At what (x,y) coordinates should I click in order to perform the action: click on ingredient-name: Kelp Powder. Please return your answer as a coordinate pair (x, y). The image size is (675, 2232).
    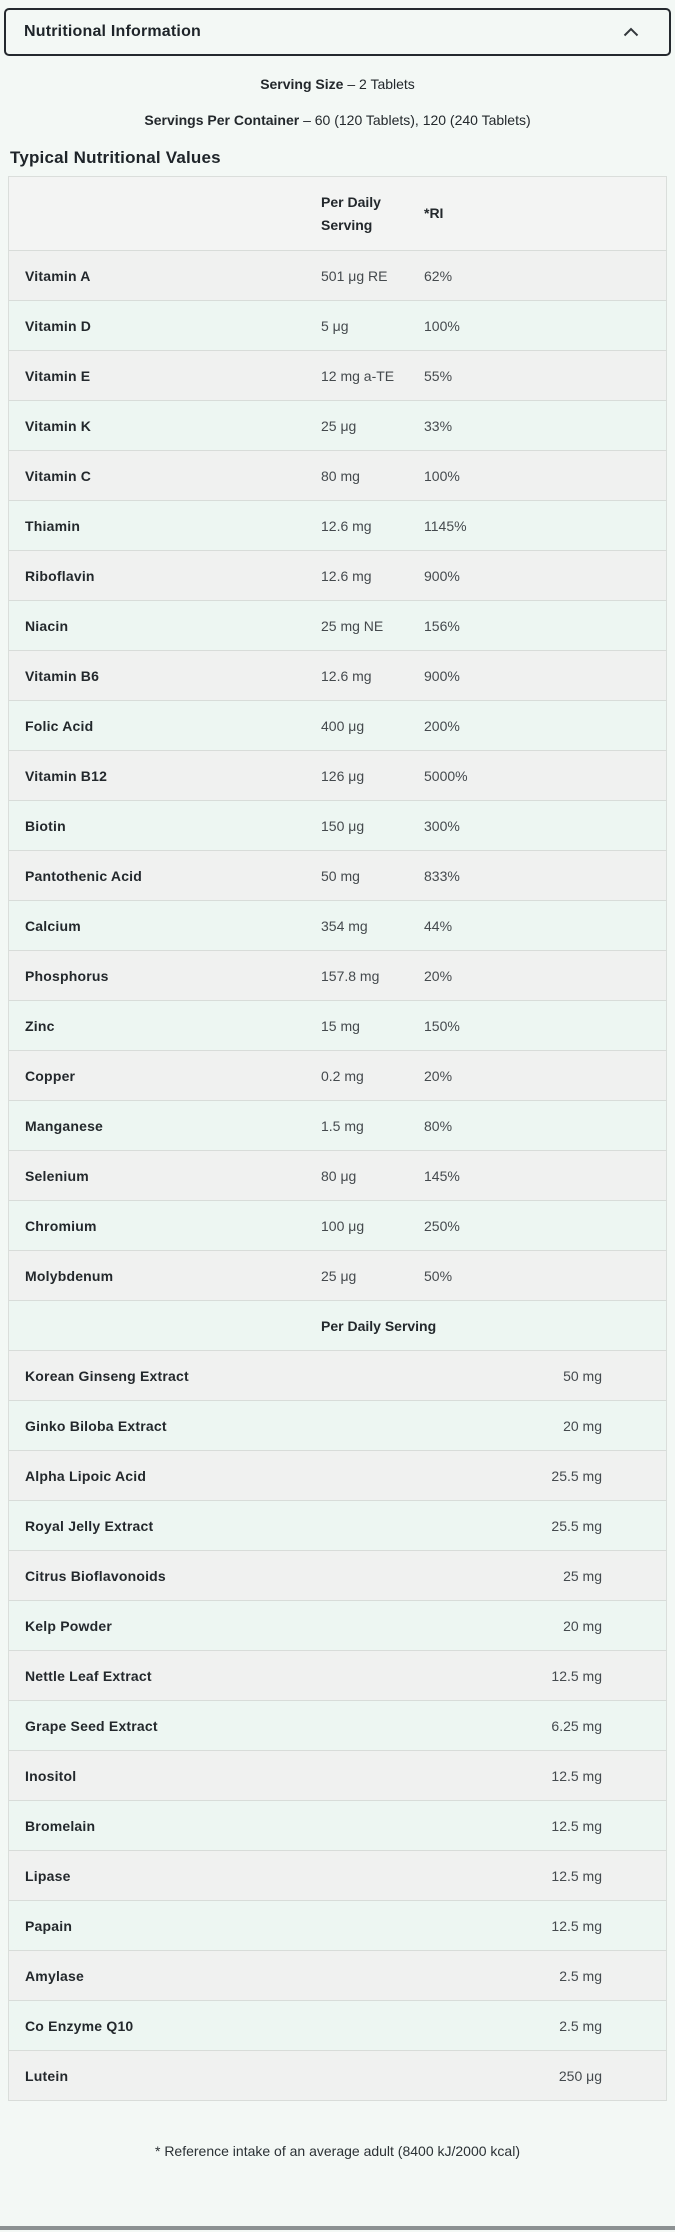
    Looking at the image, I should click on (68, 1625).